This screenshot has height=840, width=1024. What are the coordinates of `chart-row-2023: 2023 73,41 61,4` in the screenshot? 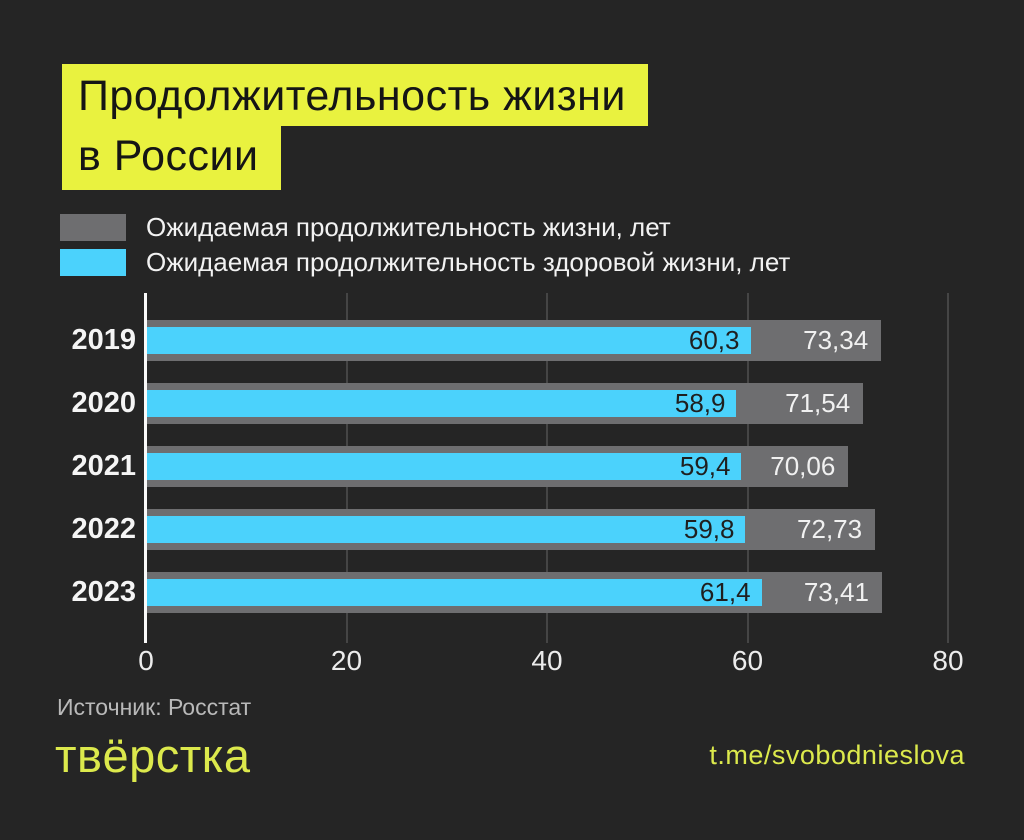 It's located at (494, 592).